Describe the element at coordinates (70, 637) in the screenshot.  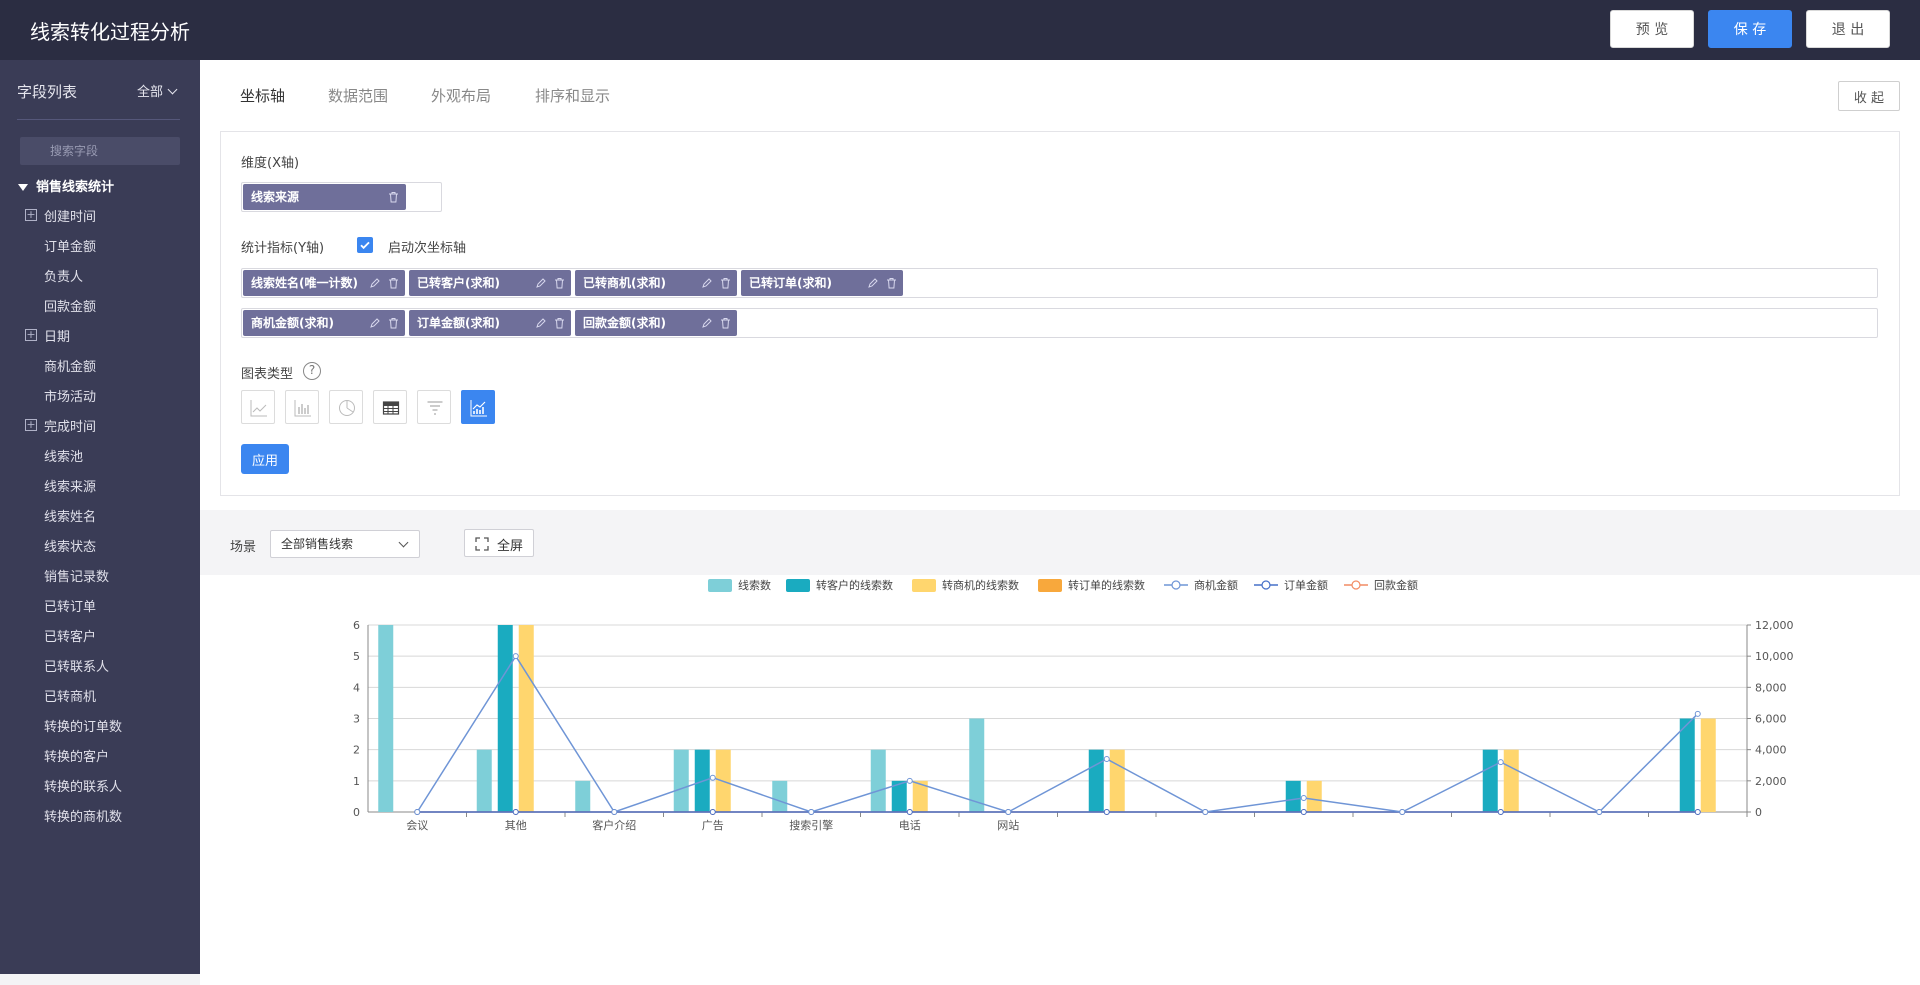
I see `sidebar-field-item: 已转客户` at that location.